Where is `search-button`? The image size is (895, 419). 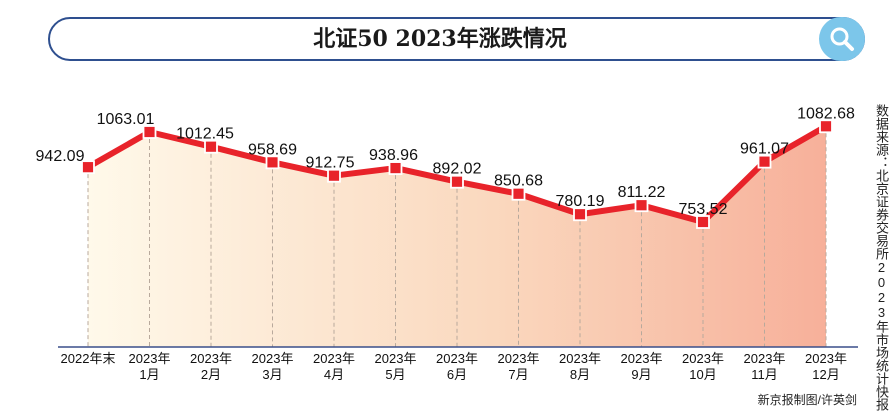 search-button is located at coordinates (842, 39).